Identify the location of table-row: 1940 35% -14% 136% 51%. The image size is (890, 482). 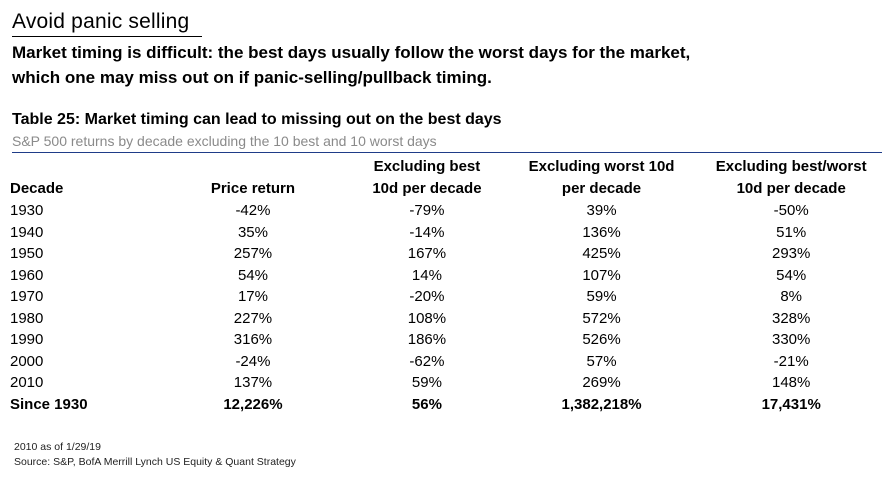
(446, 233).